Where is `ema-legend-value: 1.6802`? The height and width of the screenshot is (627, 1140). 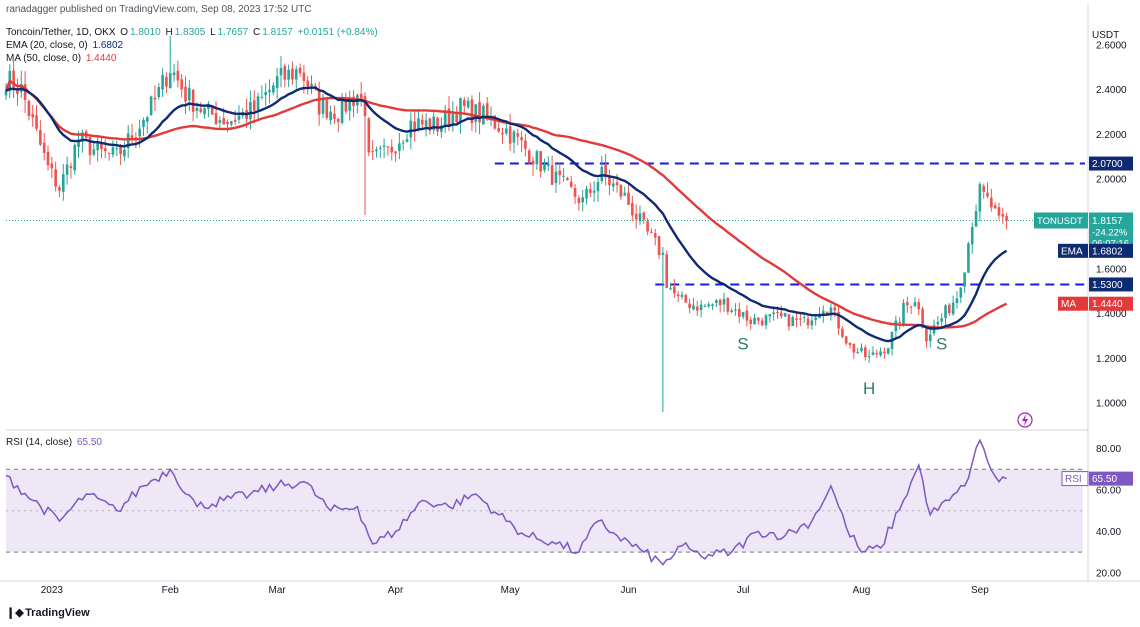 ema-legend-value: 1.6802 is located at coordinates (108, 45).